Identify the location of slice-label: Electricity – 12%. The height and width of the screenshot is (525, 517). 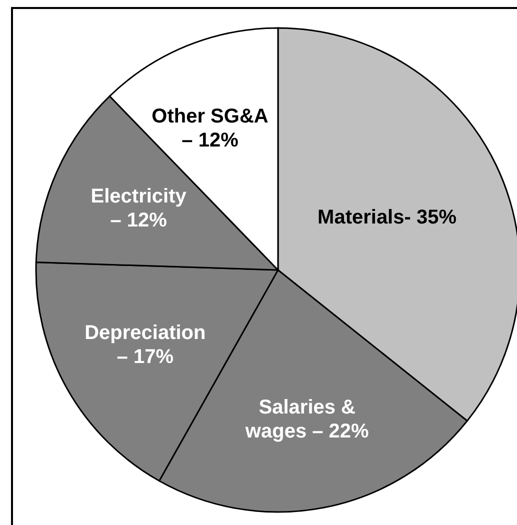
(139, 208).